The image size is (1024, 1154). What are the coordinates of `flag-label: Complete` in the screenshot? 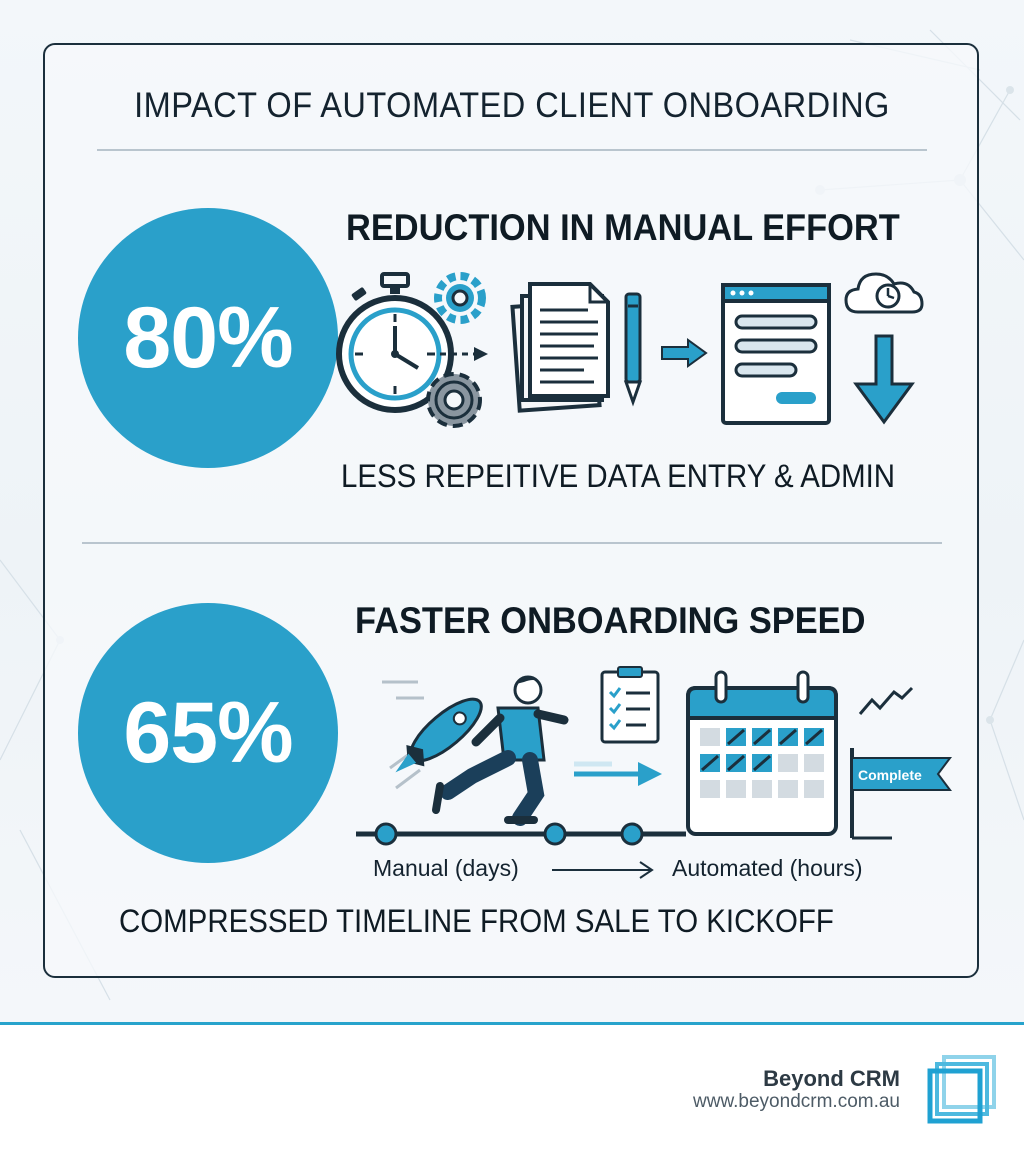 It's located at (890, 775).